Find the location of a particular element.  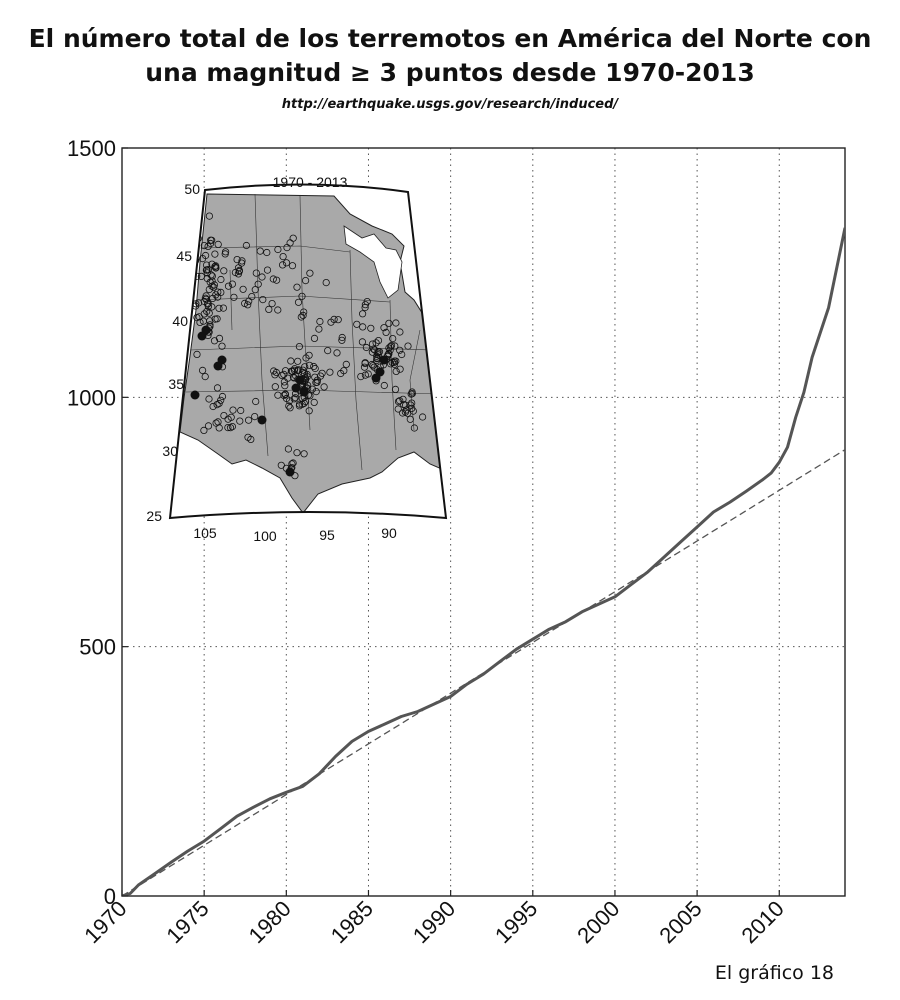

latitude-labels: 50 45 40 35 30 25 is located at coordinates (173, 352).